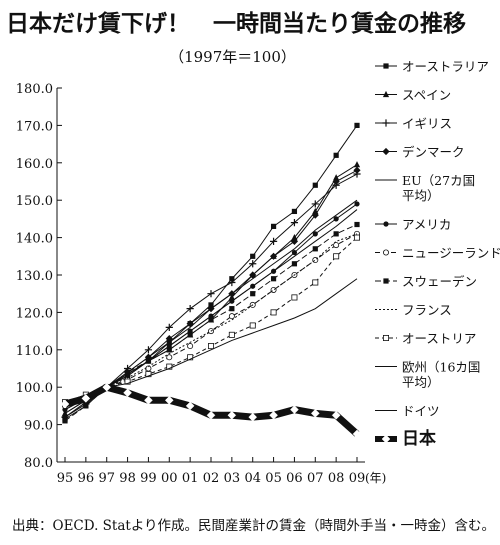 Image resolution: width=500 pixels, height=545 pixels. I want to click on legend-label: フランス, so click(427, 310).